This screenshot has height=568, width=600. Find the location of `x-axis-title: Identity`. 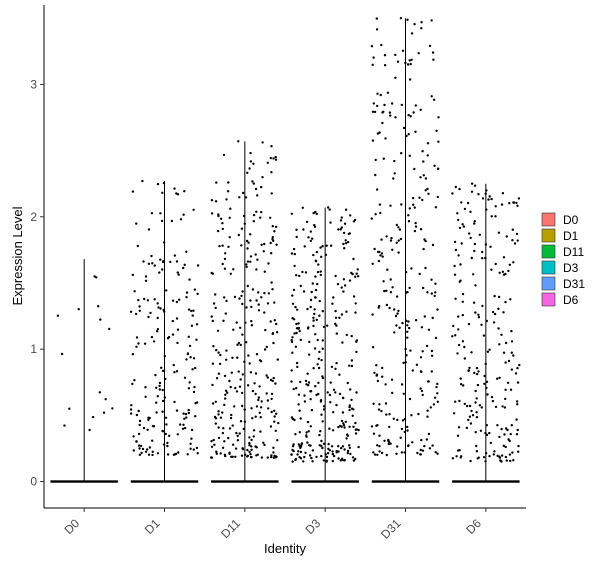

x-axis-title: Identity is located at coordinates (285, 548).